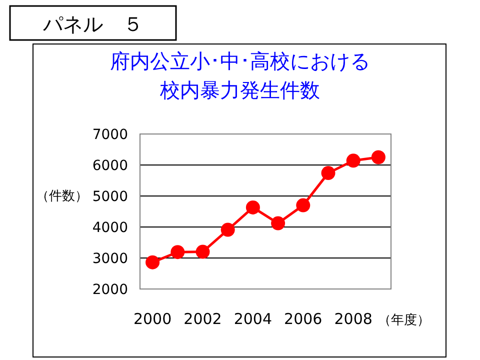 The image size is (480, 360). What do you see at coordinates (353, 319) in the screenshot?
I see `x-tick-label: 2008` at bounding box center [353, 319].